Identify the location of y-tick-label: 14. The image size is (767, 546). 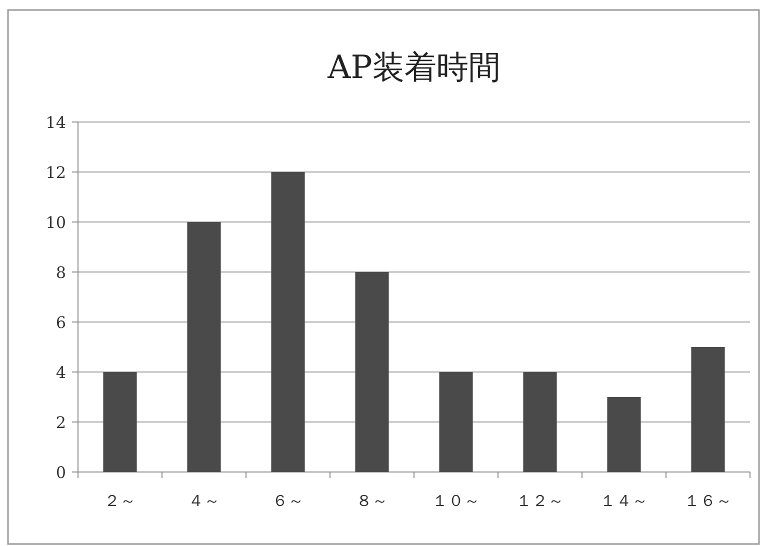
(56, 122).